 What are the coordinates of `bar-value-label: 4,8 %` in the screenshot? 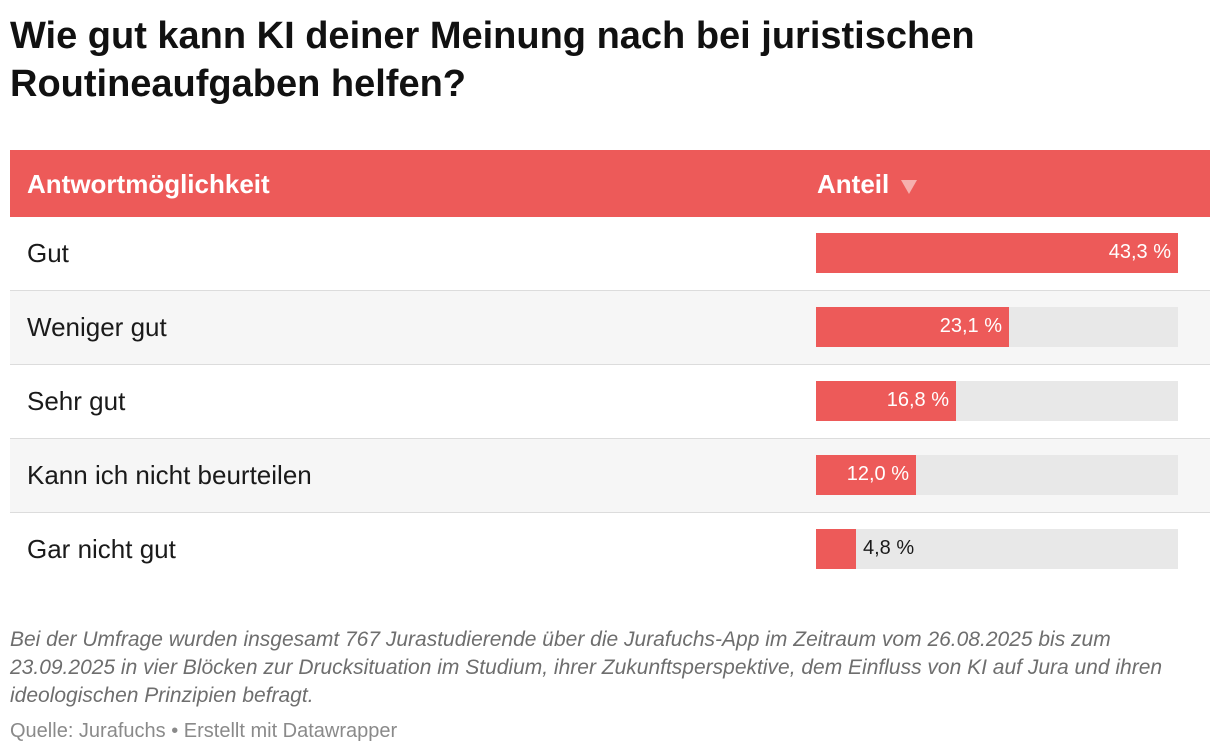 It's located at (889, 548).